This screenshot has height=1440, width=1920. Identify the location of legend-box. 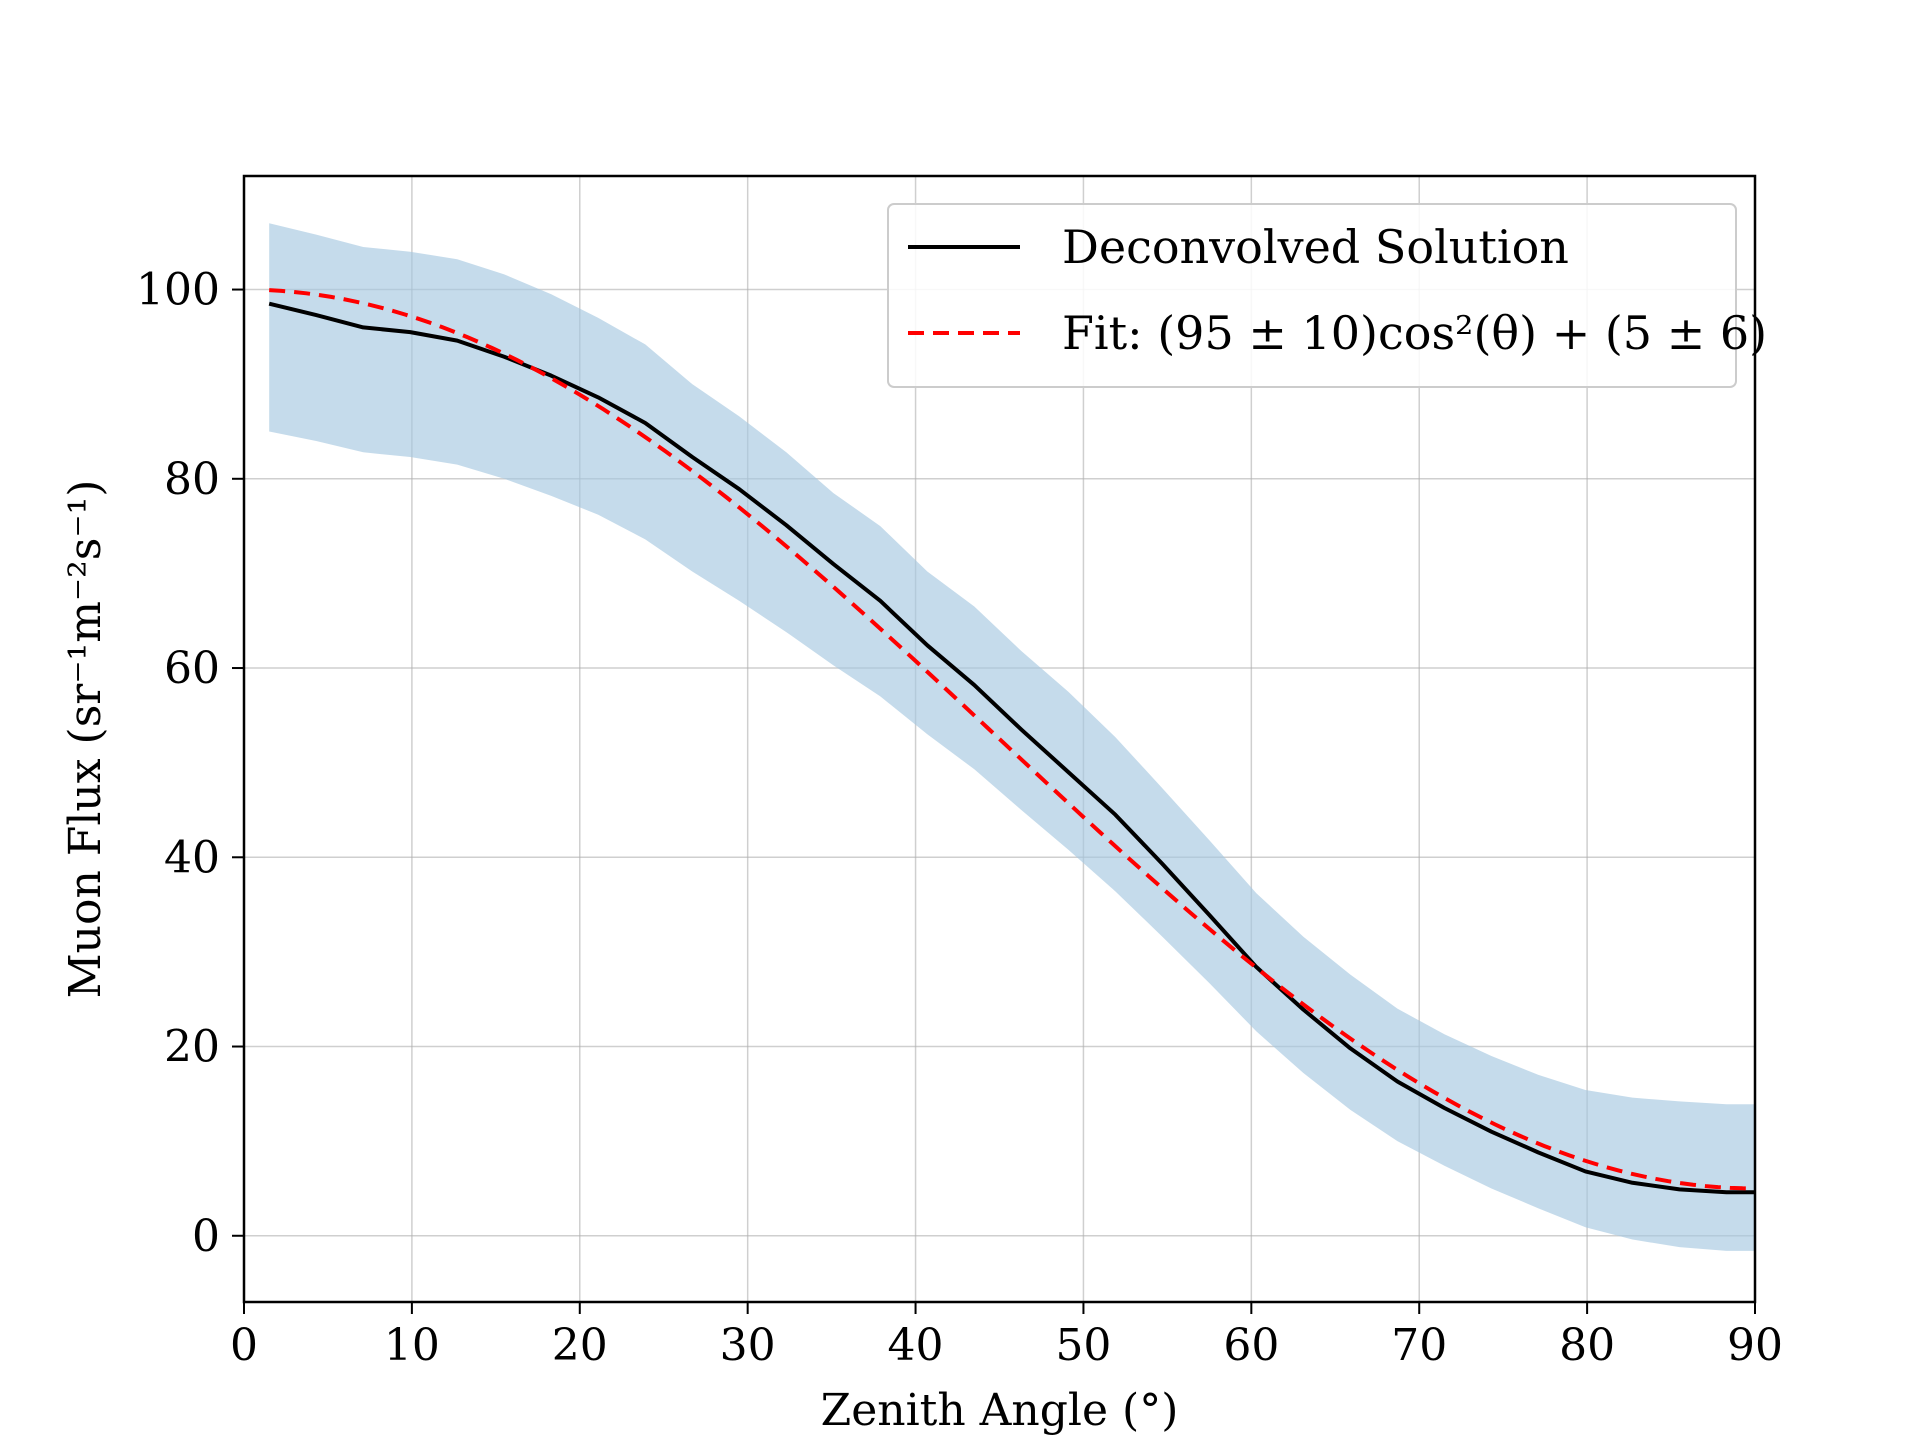
(1312, 295).